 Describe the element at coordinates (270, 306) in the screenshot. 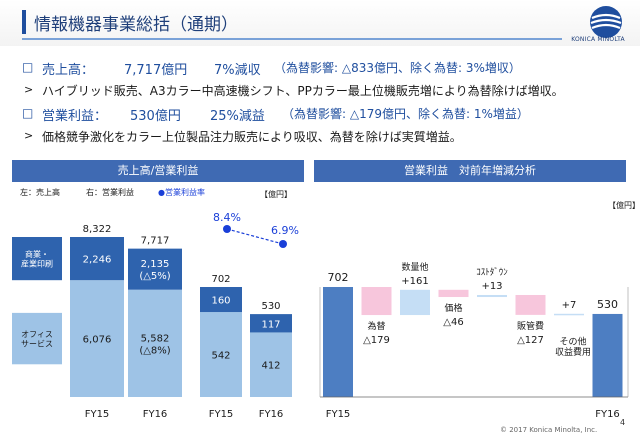

I see `op-total-label: 530` at that location.